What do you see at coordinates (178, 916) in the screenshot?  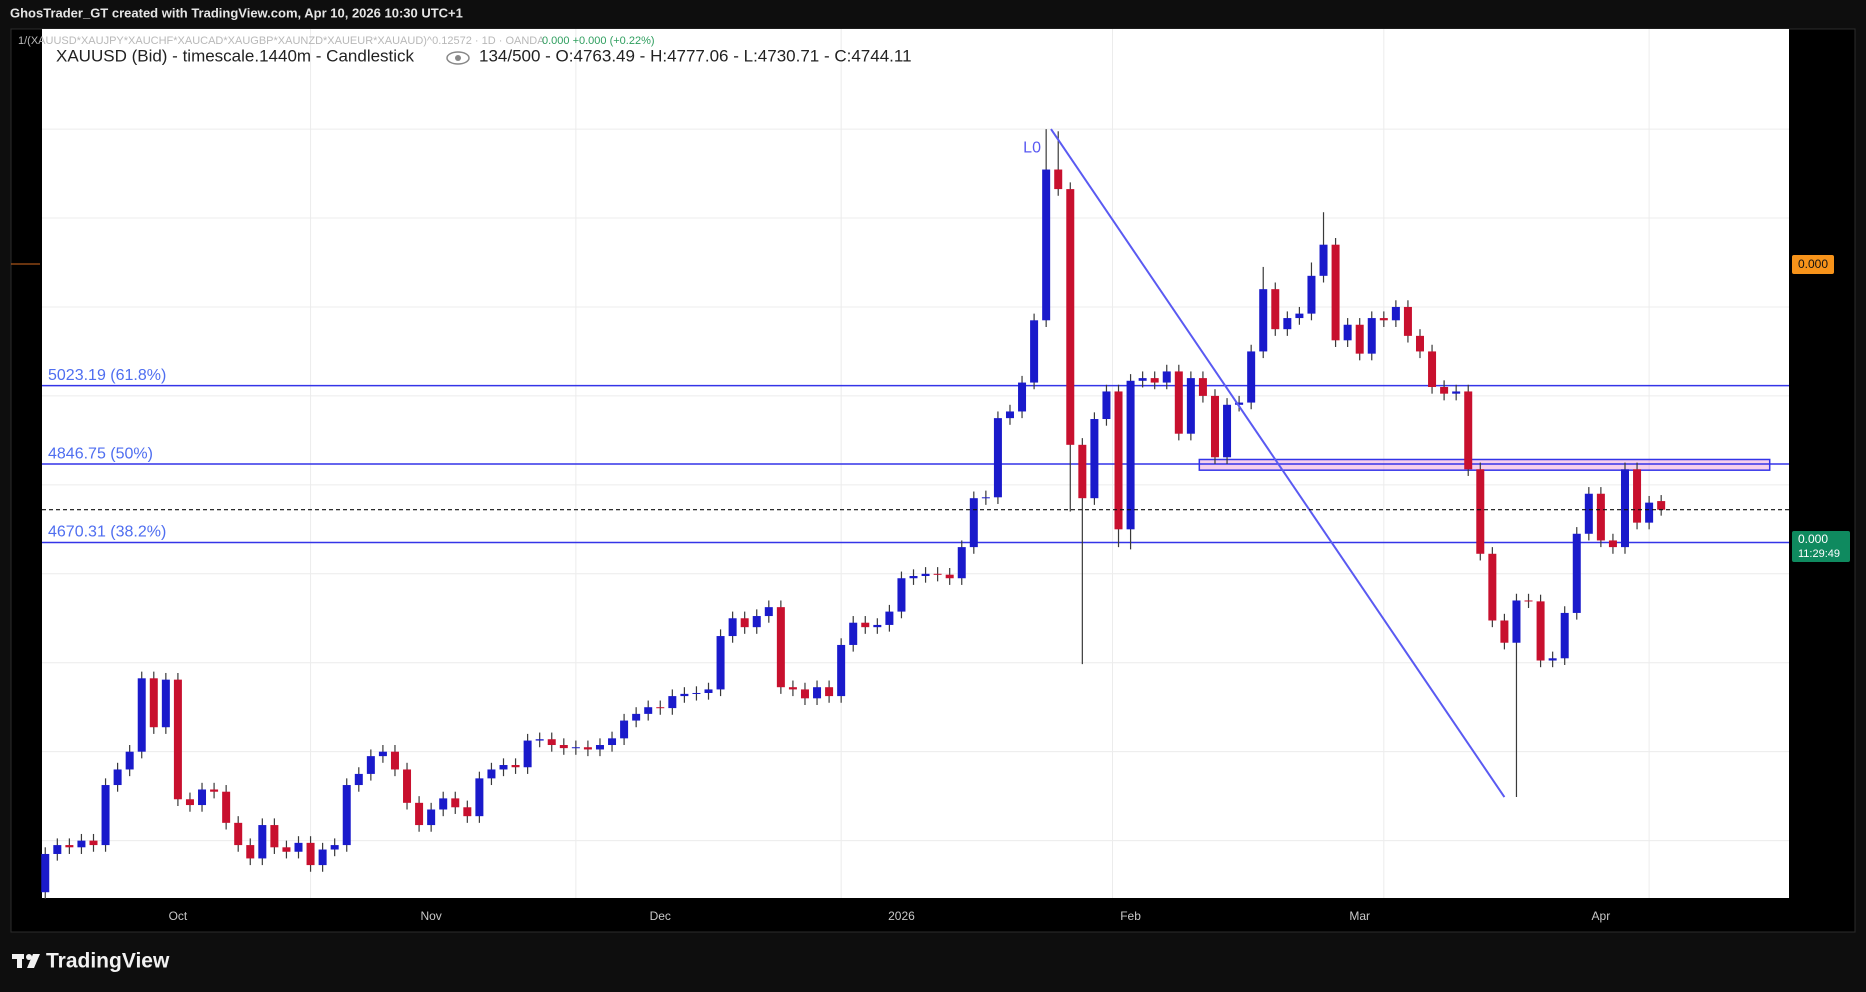 I see `x-tick-label: Oct` at bounding box center [178, 916].